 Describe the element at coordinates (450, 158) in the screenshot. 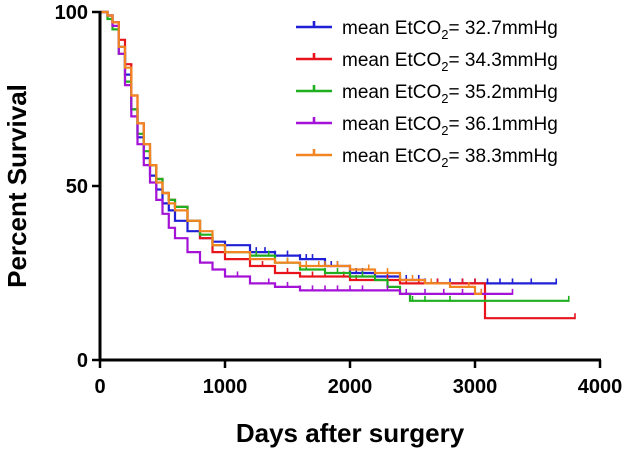

I see `legend-label: mean EtCO2= 38.3mmHg` at that location.